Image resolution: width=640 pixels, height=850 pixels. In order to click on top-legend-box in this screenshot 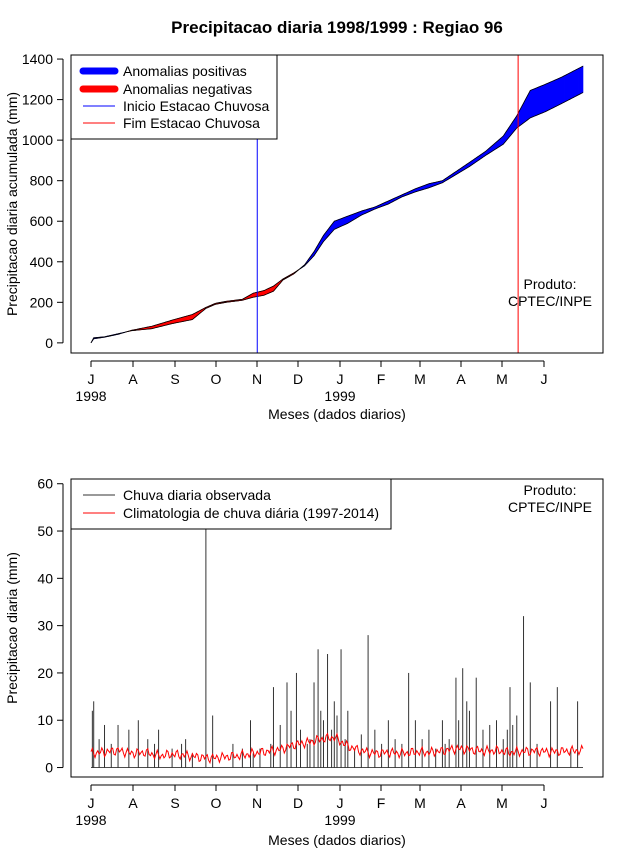, I will do `click(174, 97)`.